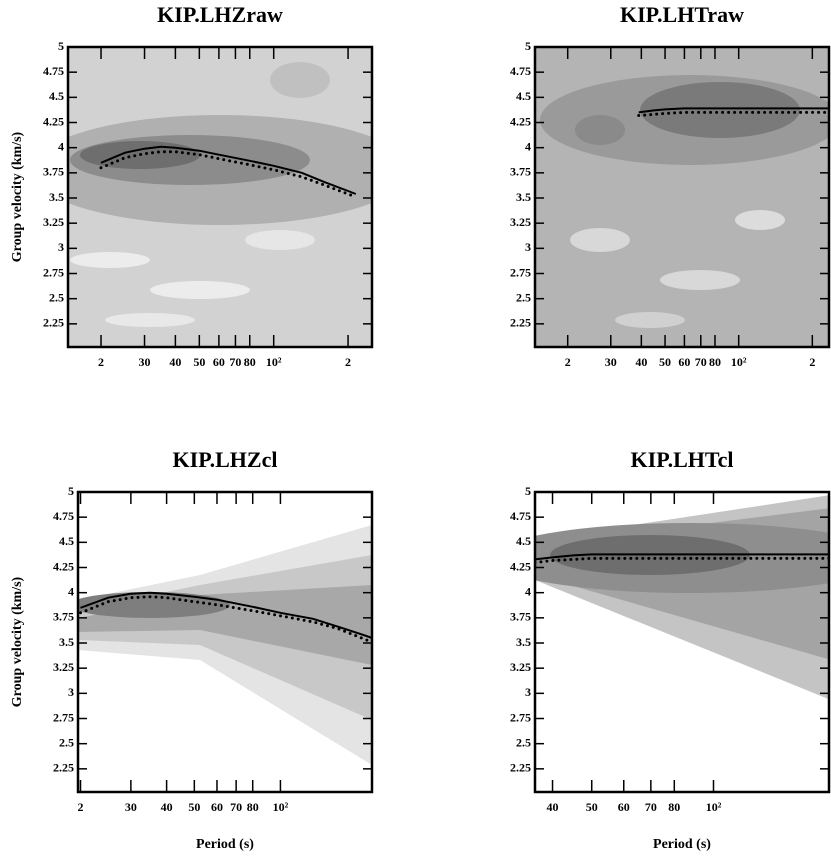 The image size is (831, 857). Describe the element at coordinates (682, 14) in the screenshot. I see `chart-title: KIP.LHTraw` at that location.